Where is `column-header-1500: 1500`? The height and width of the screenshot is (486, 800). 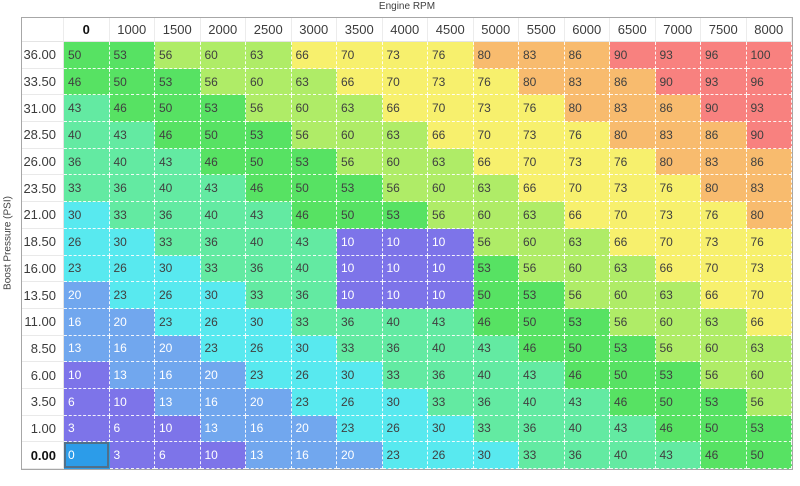 column-header-1500: 1500 is located at coordinates (178, 30).